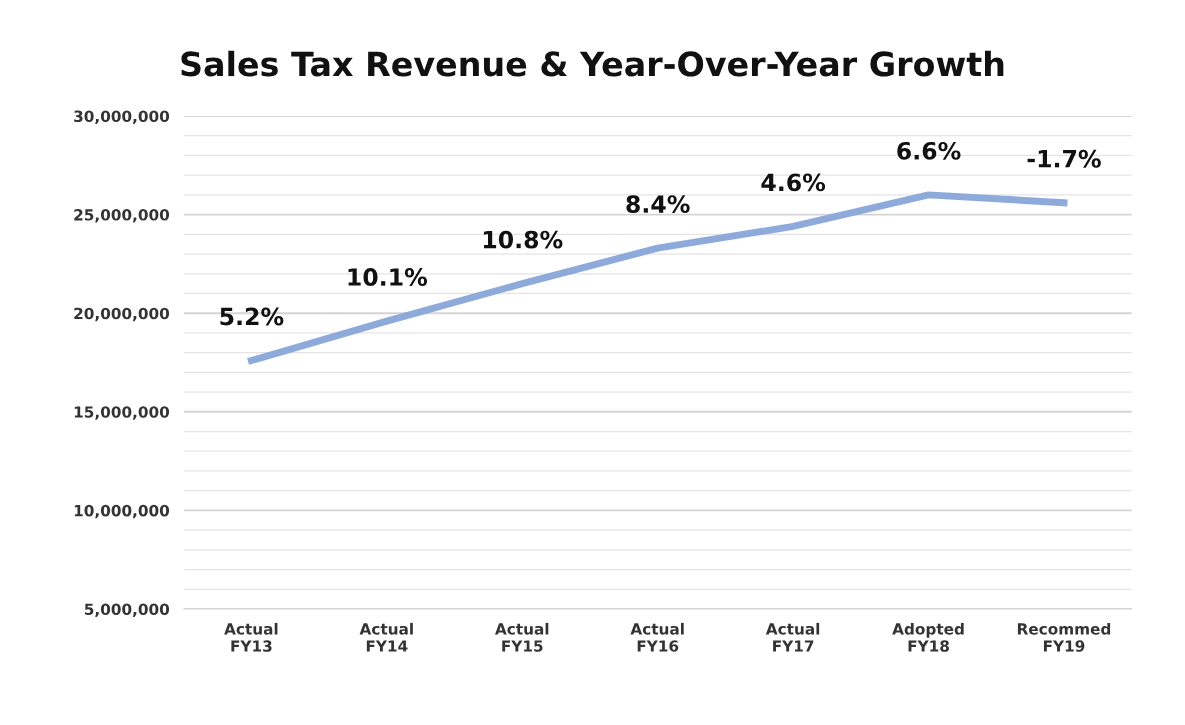  I want to click on x-tick-label: Actual FY17, so click(792, 637).